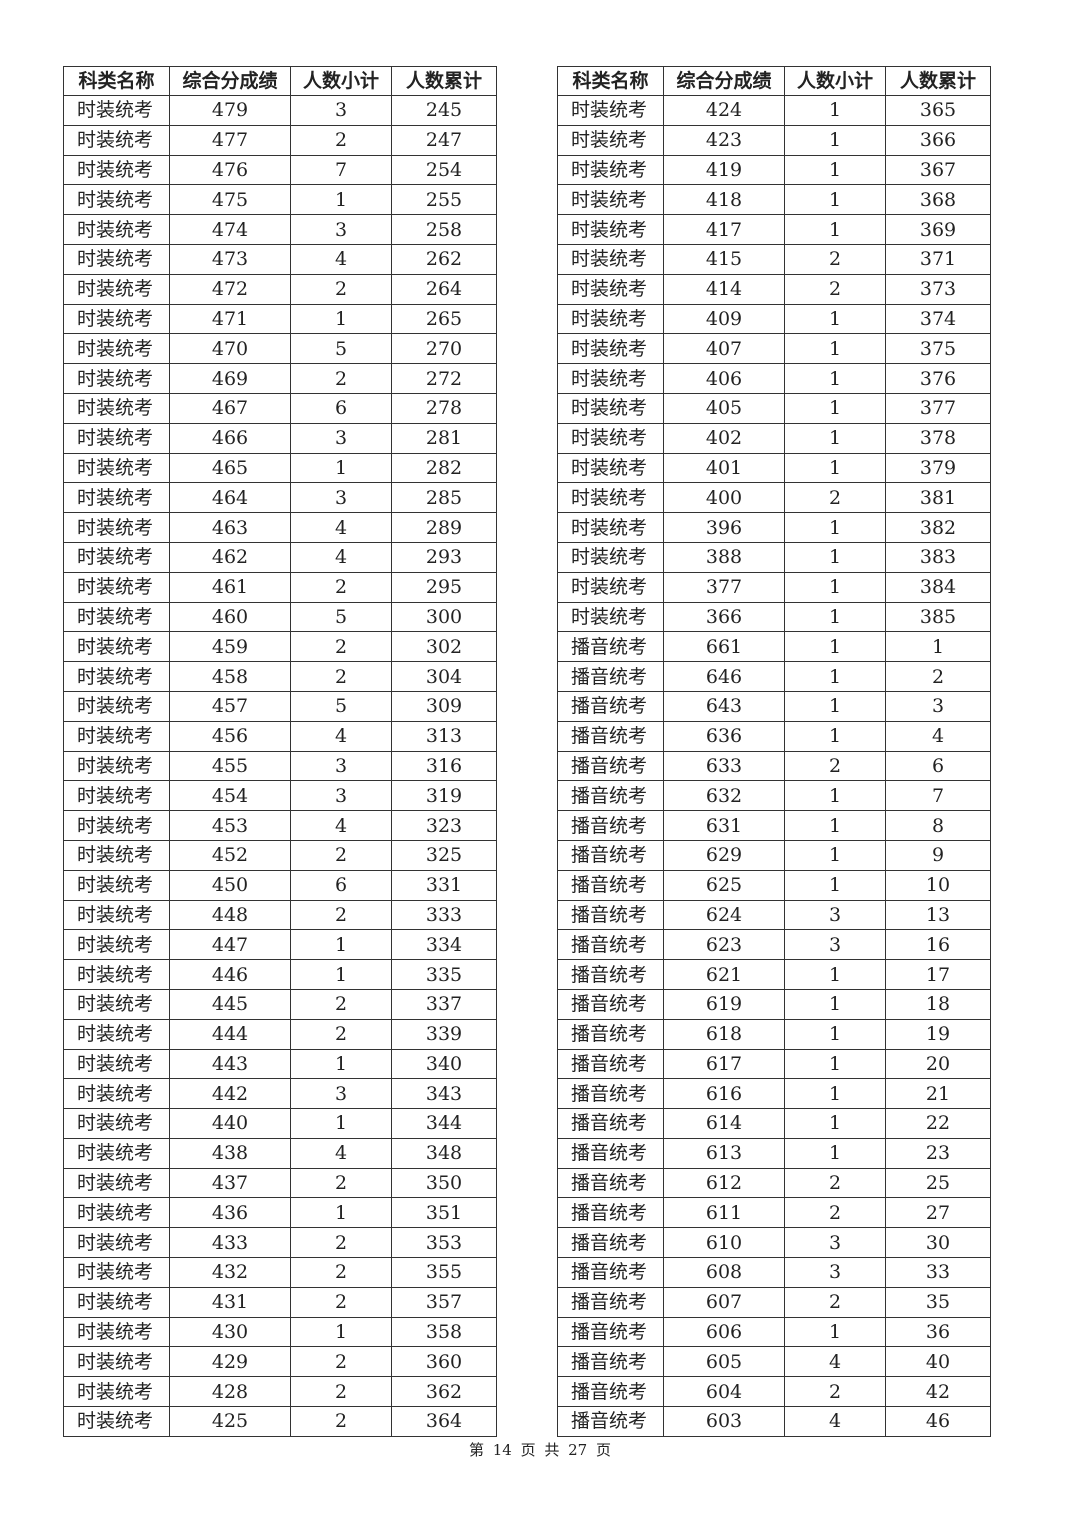 This screenshot has height=1527, width=1080. Describe the element at coordinates (444, 289) in the screenshot. I see `cell-cumulative: 264` at that location.